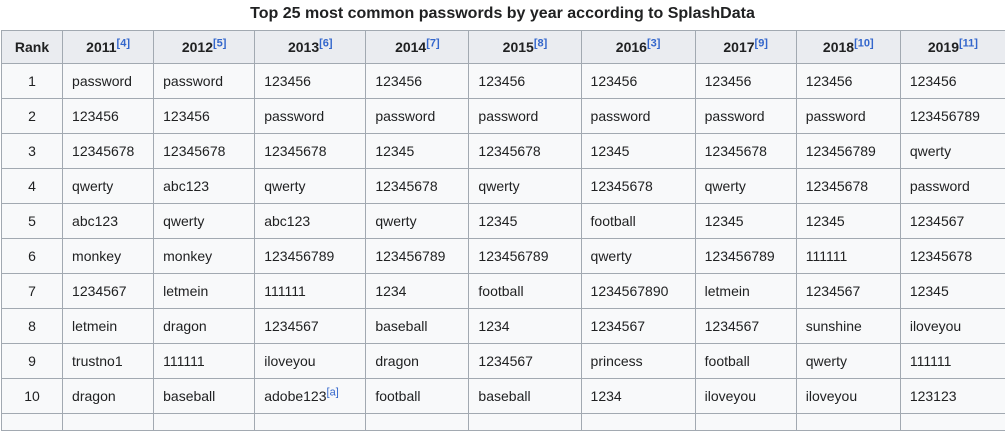 The image size is (1005, 431). Describe the element at coordinates (738, 47) in the screenshot. I see `column-header-label: 2017` at that location.